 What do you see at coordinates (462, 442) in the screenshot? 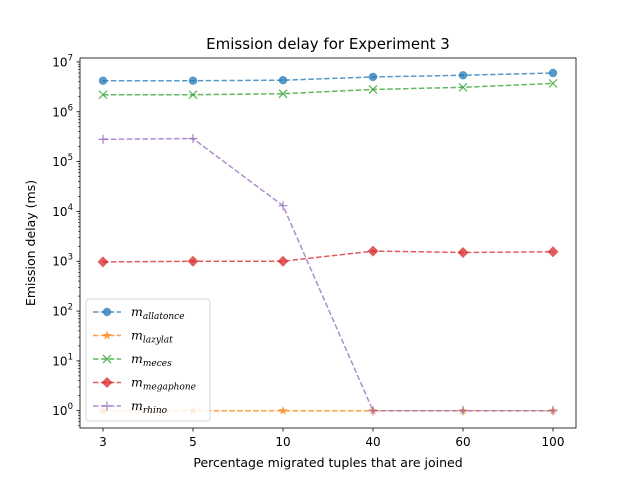
I see `x-tick-label: 60` at bounding box center [462, 442].